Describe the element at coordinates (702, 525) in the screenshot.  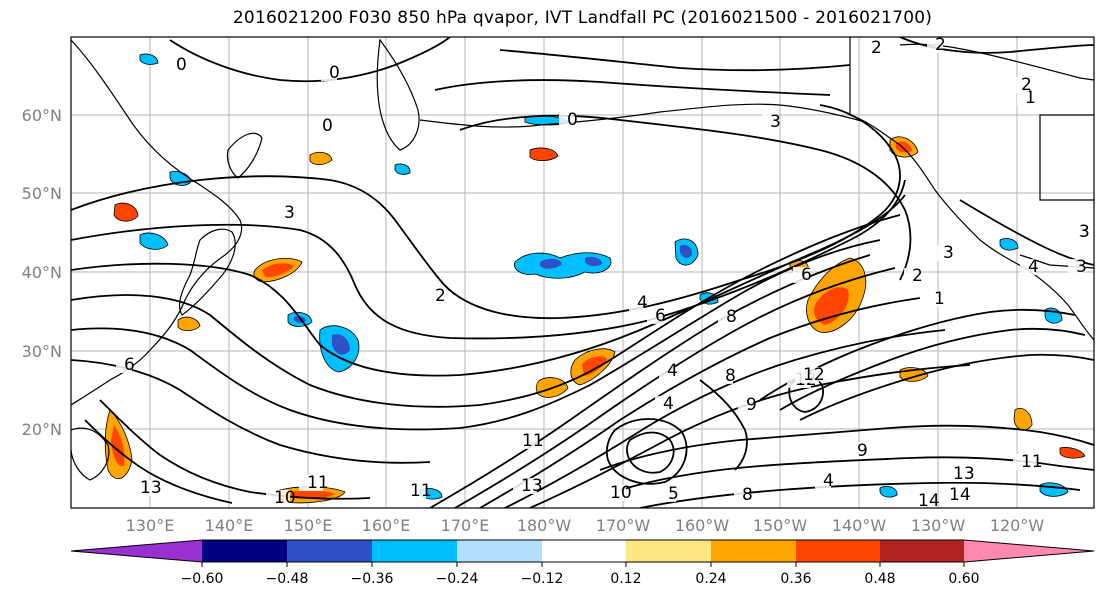
I see `lon-label: 160°W` at that location.